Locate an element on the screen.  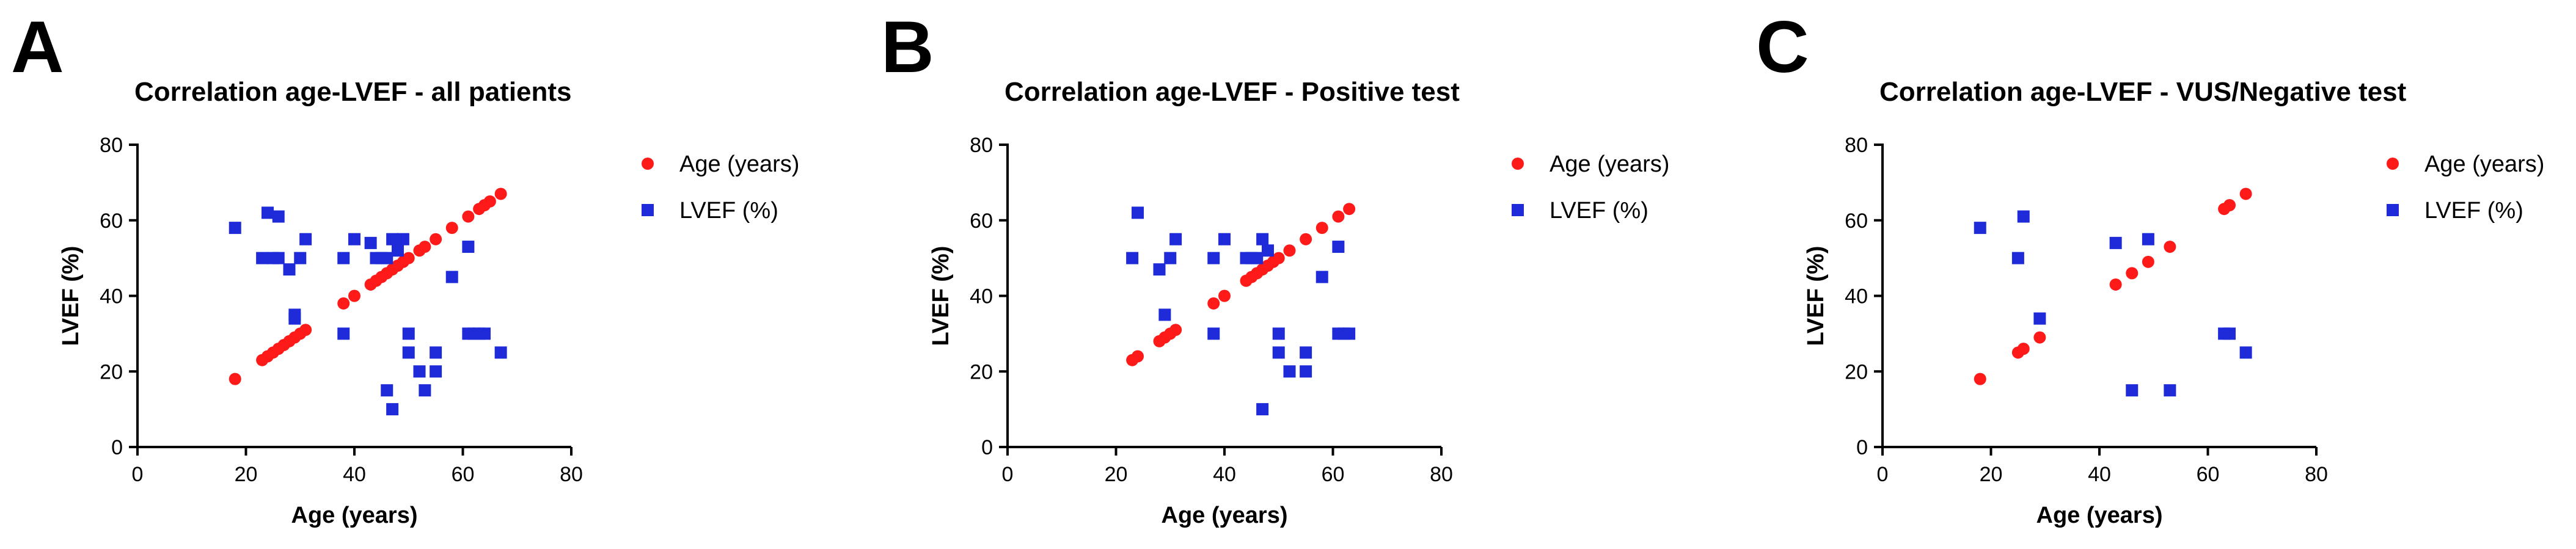
y-tick-label: 0 is located at coordinates (1862, 447).